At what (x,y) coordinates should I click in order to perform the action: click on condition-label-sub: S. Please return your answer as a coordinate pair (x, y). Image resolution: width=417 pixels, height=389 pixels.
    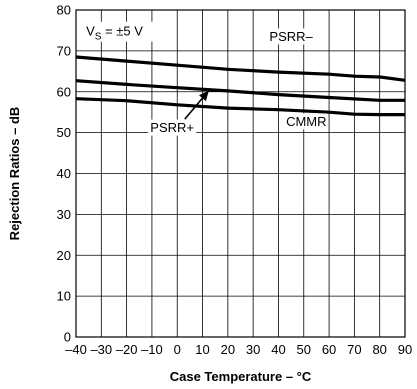
    Looking at the image, I should click on (98, 37).